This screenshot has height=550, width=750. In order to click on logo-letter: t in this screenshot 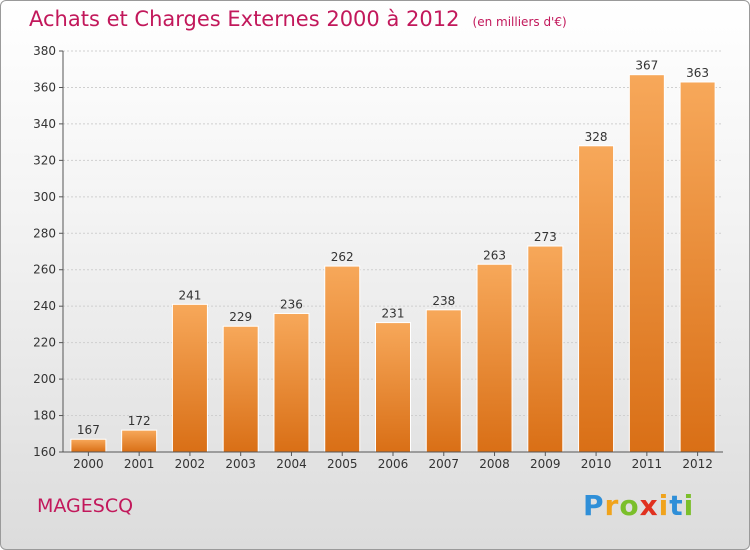, I will do `click(676, 505)`.